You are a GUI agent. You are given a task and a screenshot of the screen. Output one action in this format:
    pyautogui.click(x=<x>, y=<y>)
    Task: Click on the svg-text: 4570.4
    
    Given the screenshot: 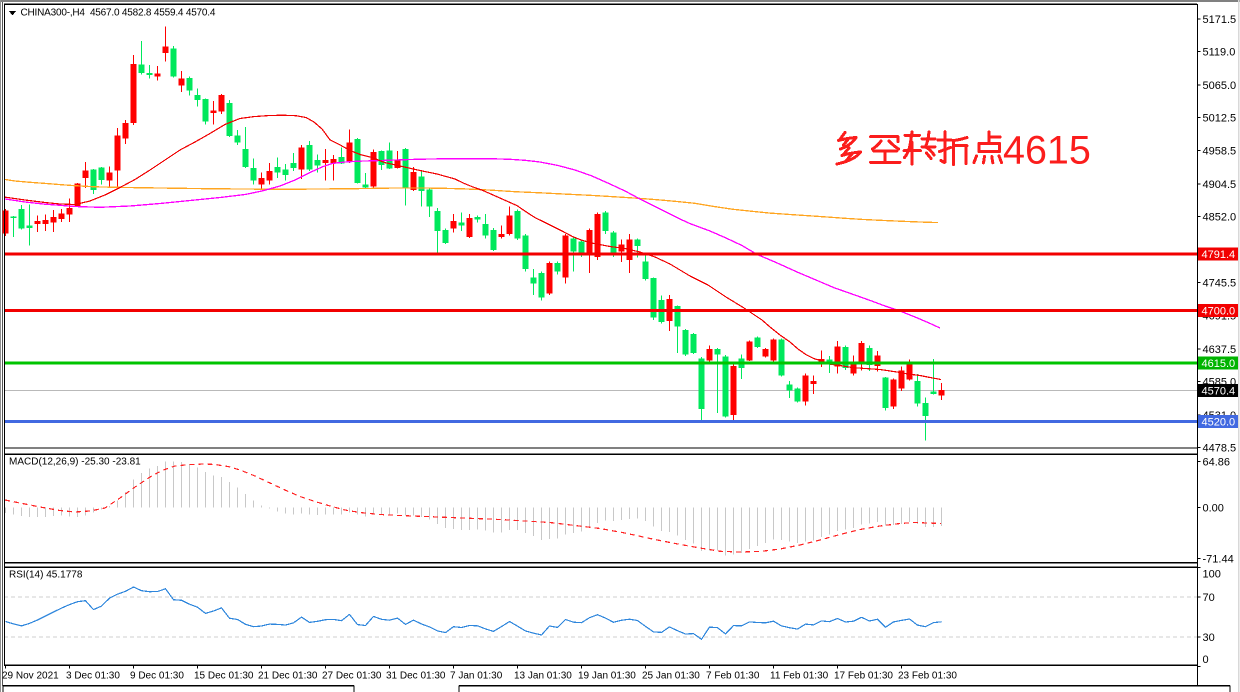 What is the action you would take?
    pyautogui.click(x=1219, y=392)
    